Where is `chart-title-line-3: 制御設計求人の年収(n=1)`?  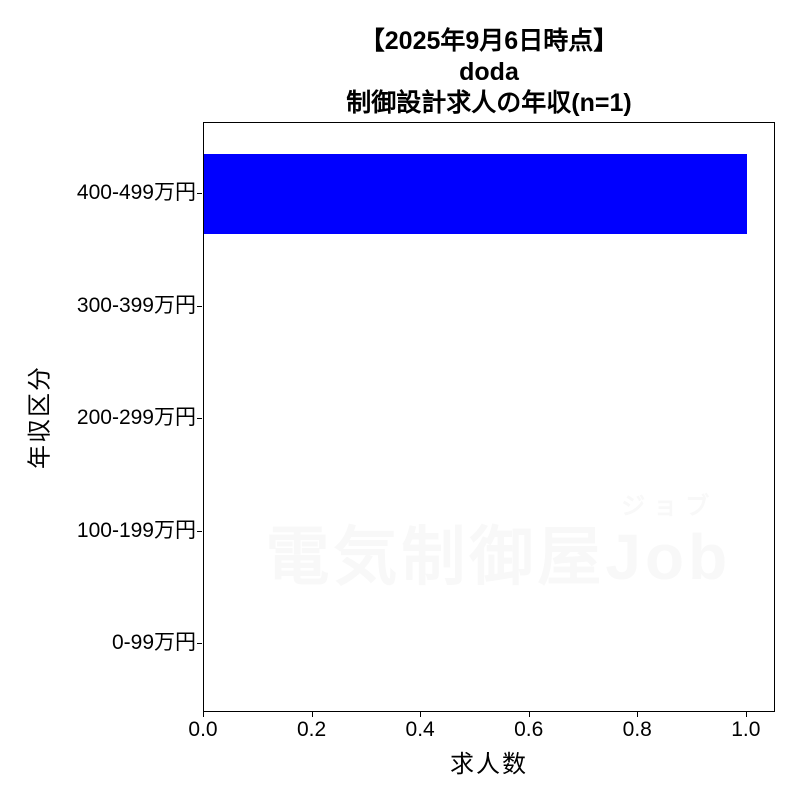
chart-title-line-3: 制御設計求人の年収(n=1) is located at coordinates (489, 103).